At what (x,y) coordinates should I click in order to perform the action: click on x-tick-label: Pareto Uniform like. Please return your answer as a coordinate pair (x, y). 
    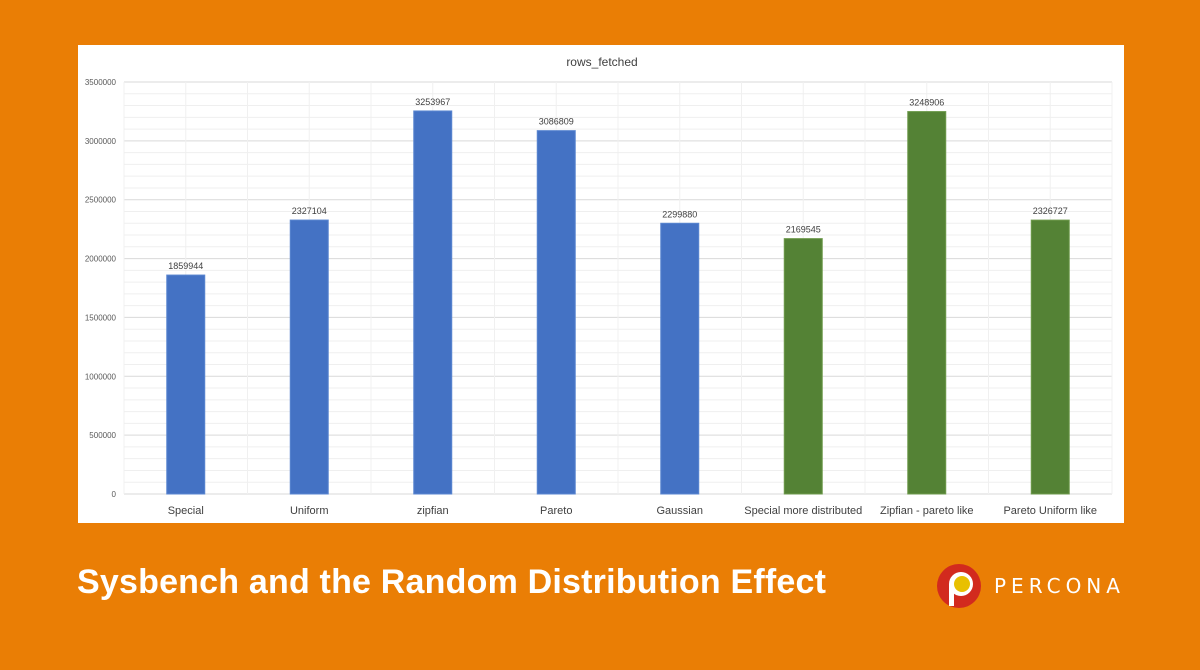
    Looking at the image, I should click on (1050, 511).